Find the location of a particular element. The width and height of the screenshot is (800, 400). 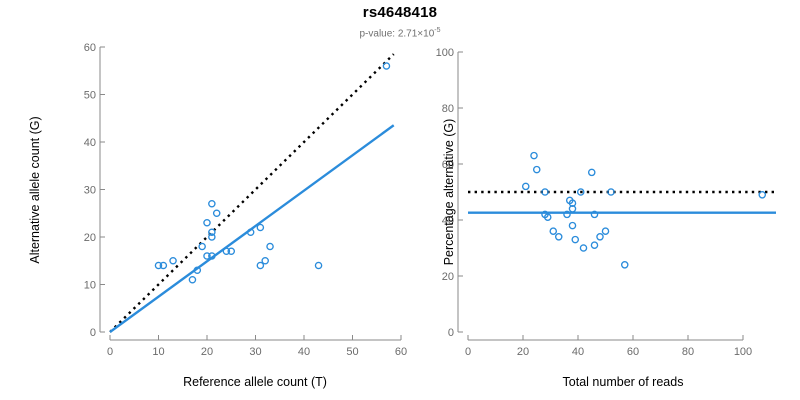

y-axis-tick-label: 80 is located at coordinates (448, 109).